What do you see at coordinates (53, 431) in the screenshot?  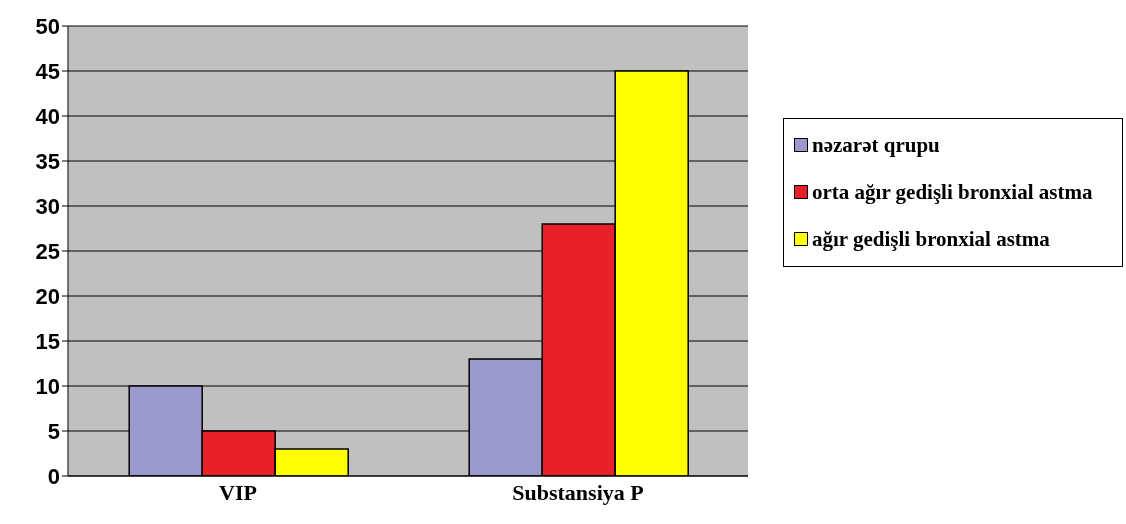 I see `y-tick-label: 5` at bounding box center [53, 431].